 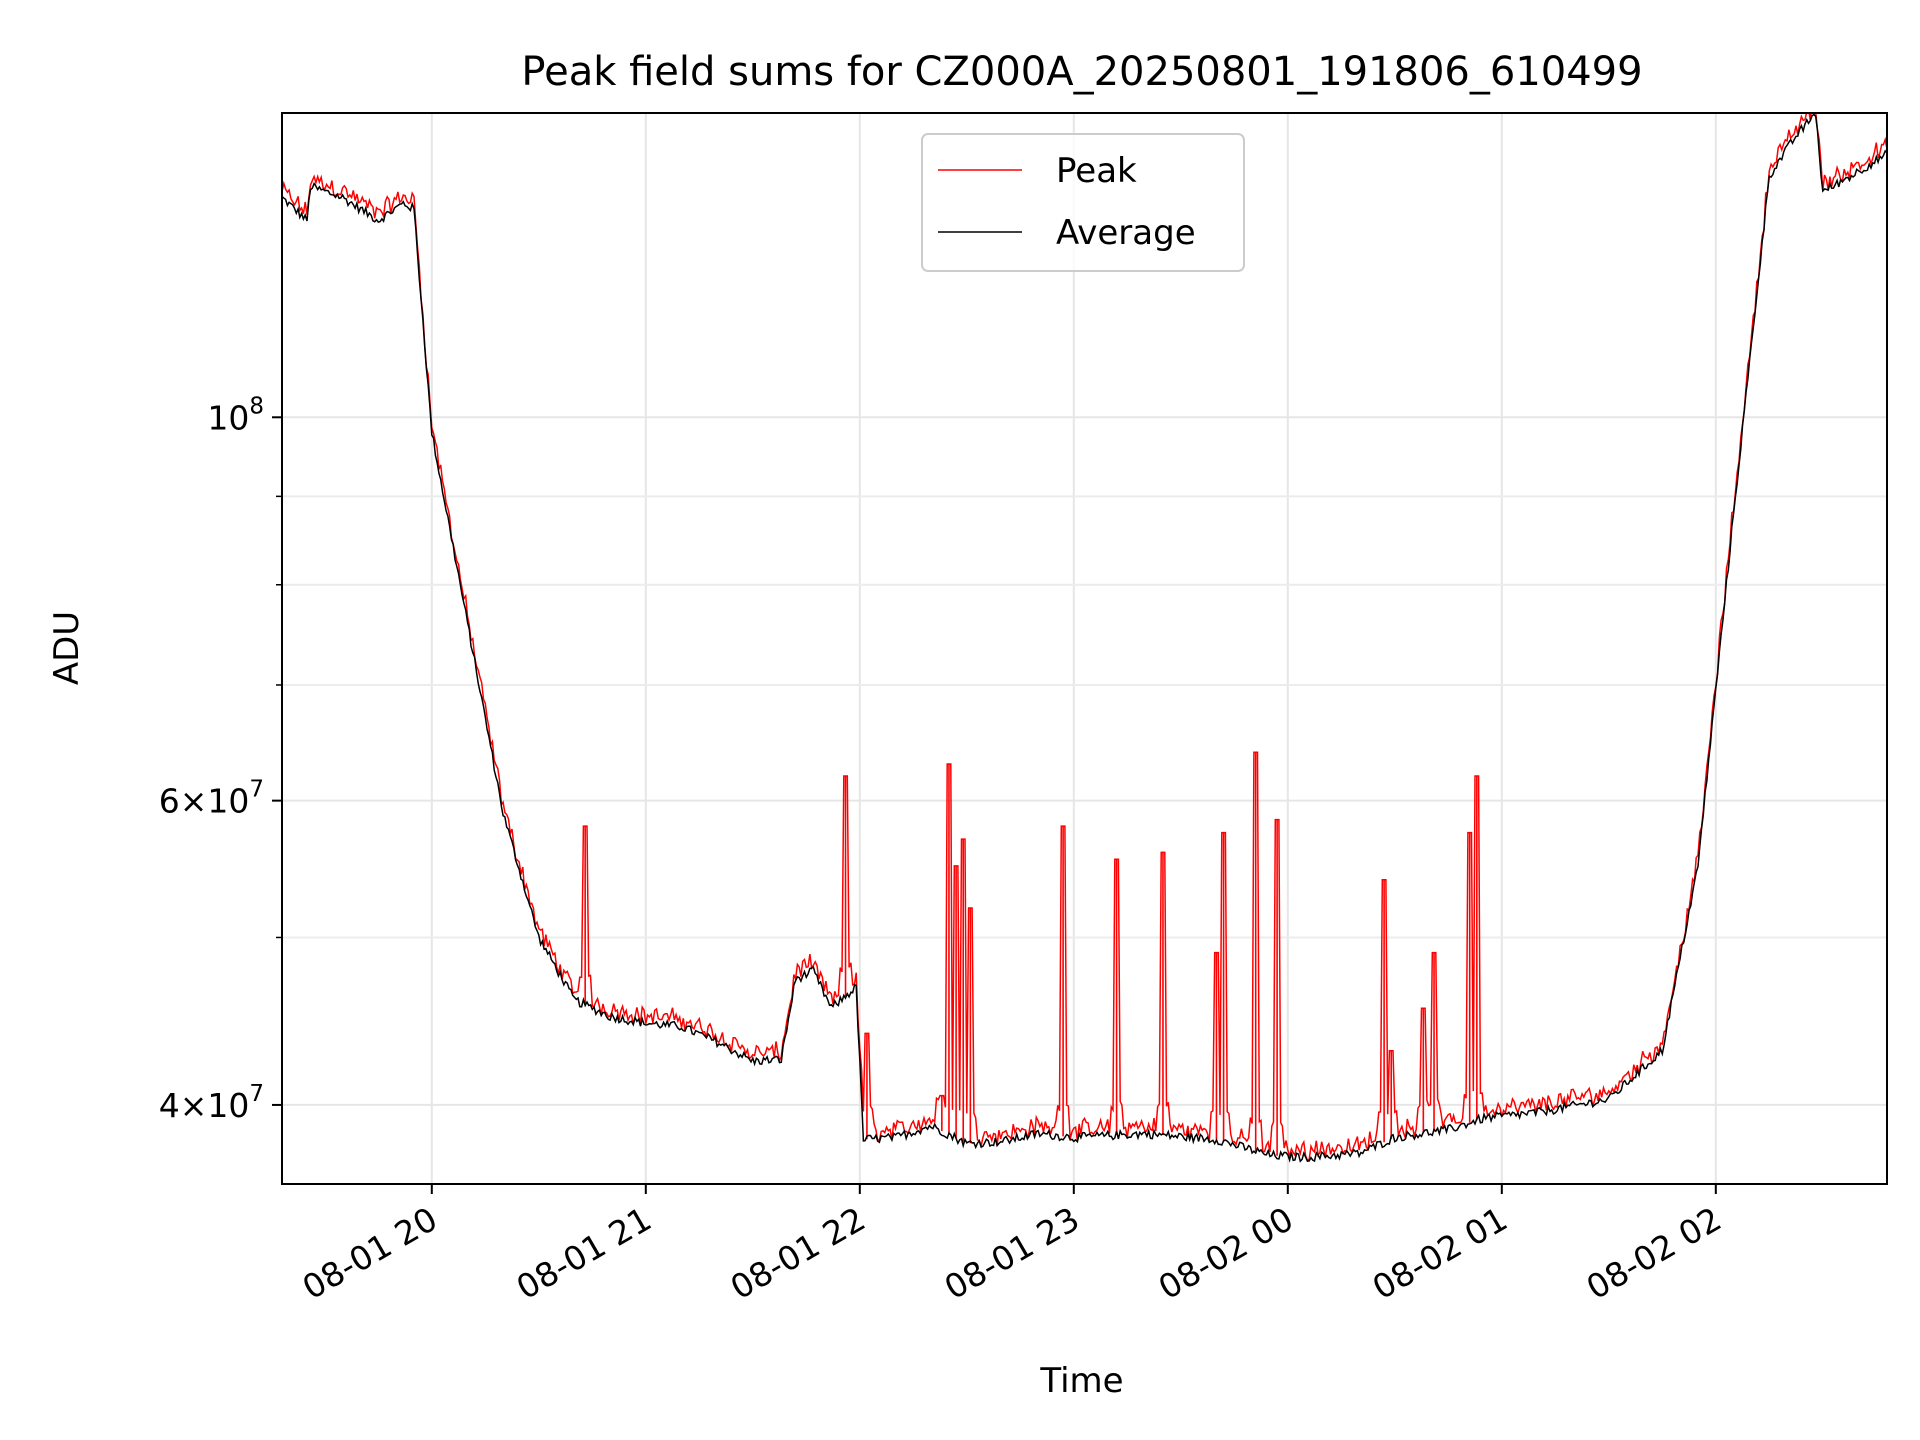 I want to click on y-tick-label: 108, so click(x=235, y=415).